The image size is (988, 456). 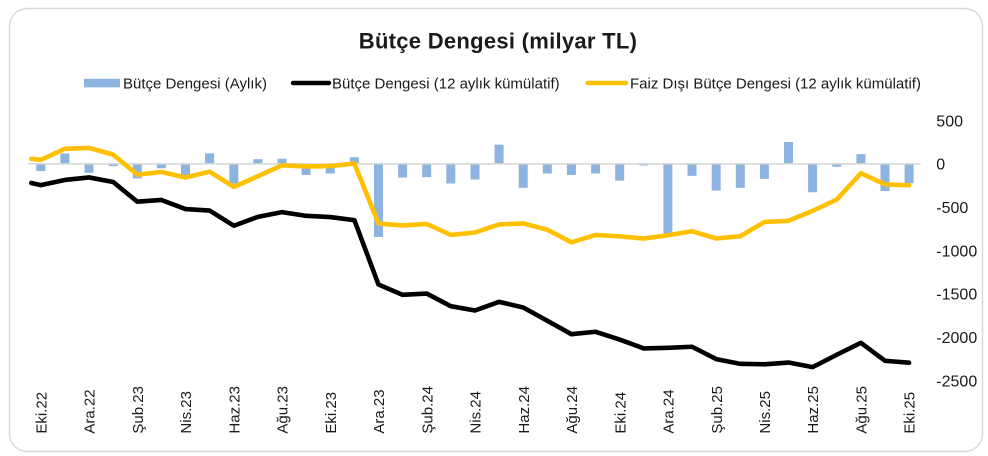 I want to click on svg-text: Bütçe Dengesi (Aylık), so click(x=195, y=83).